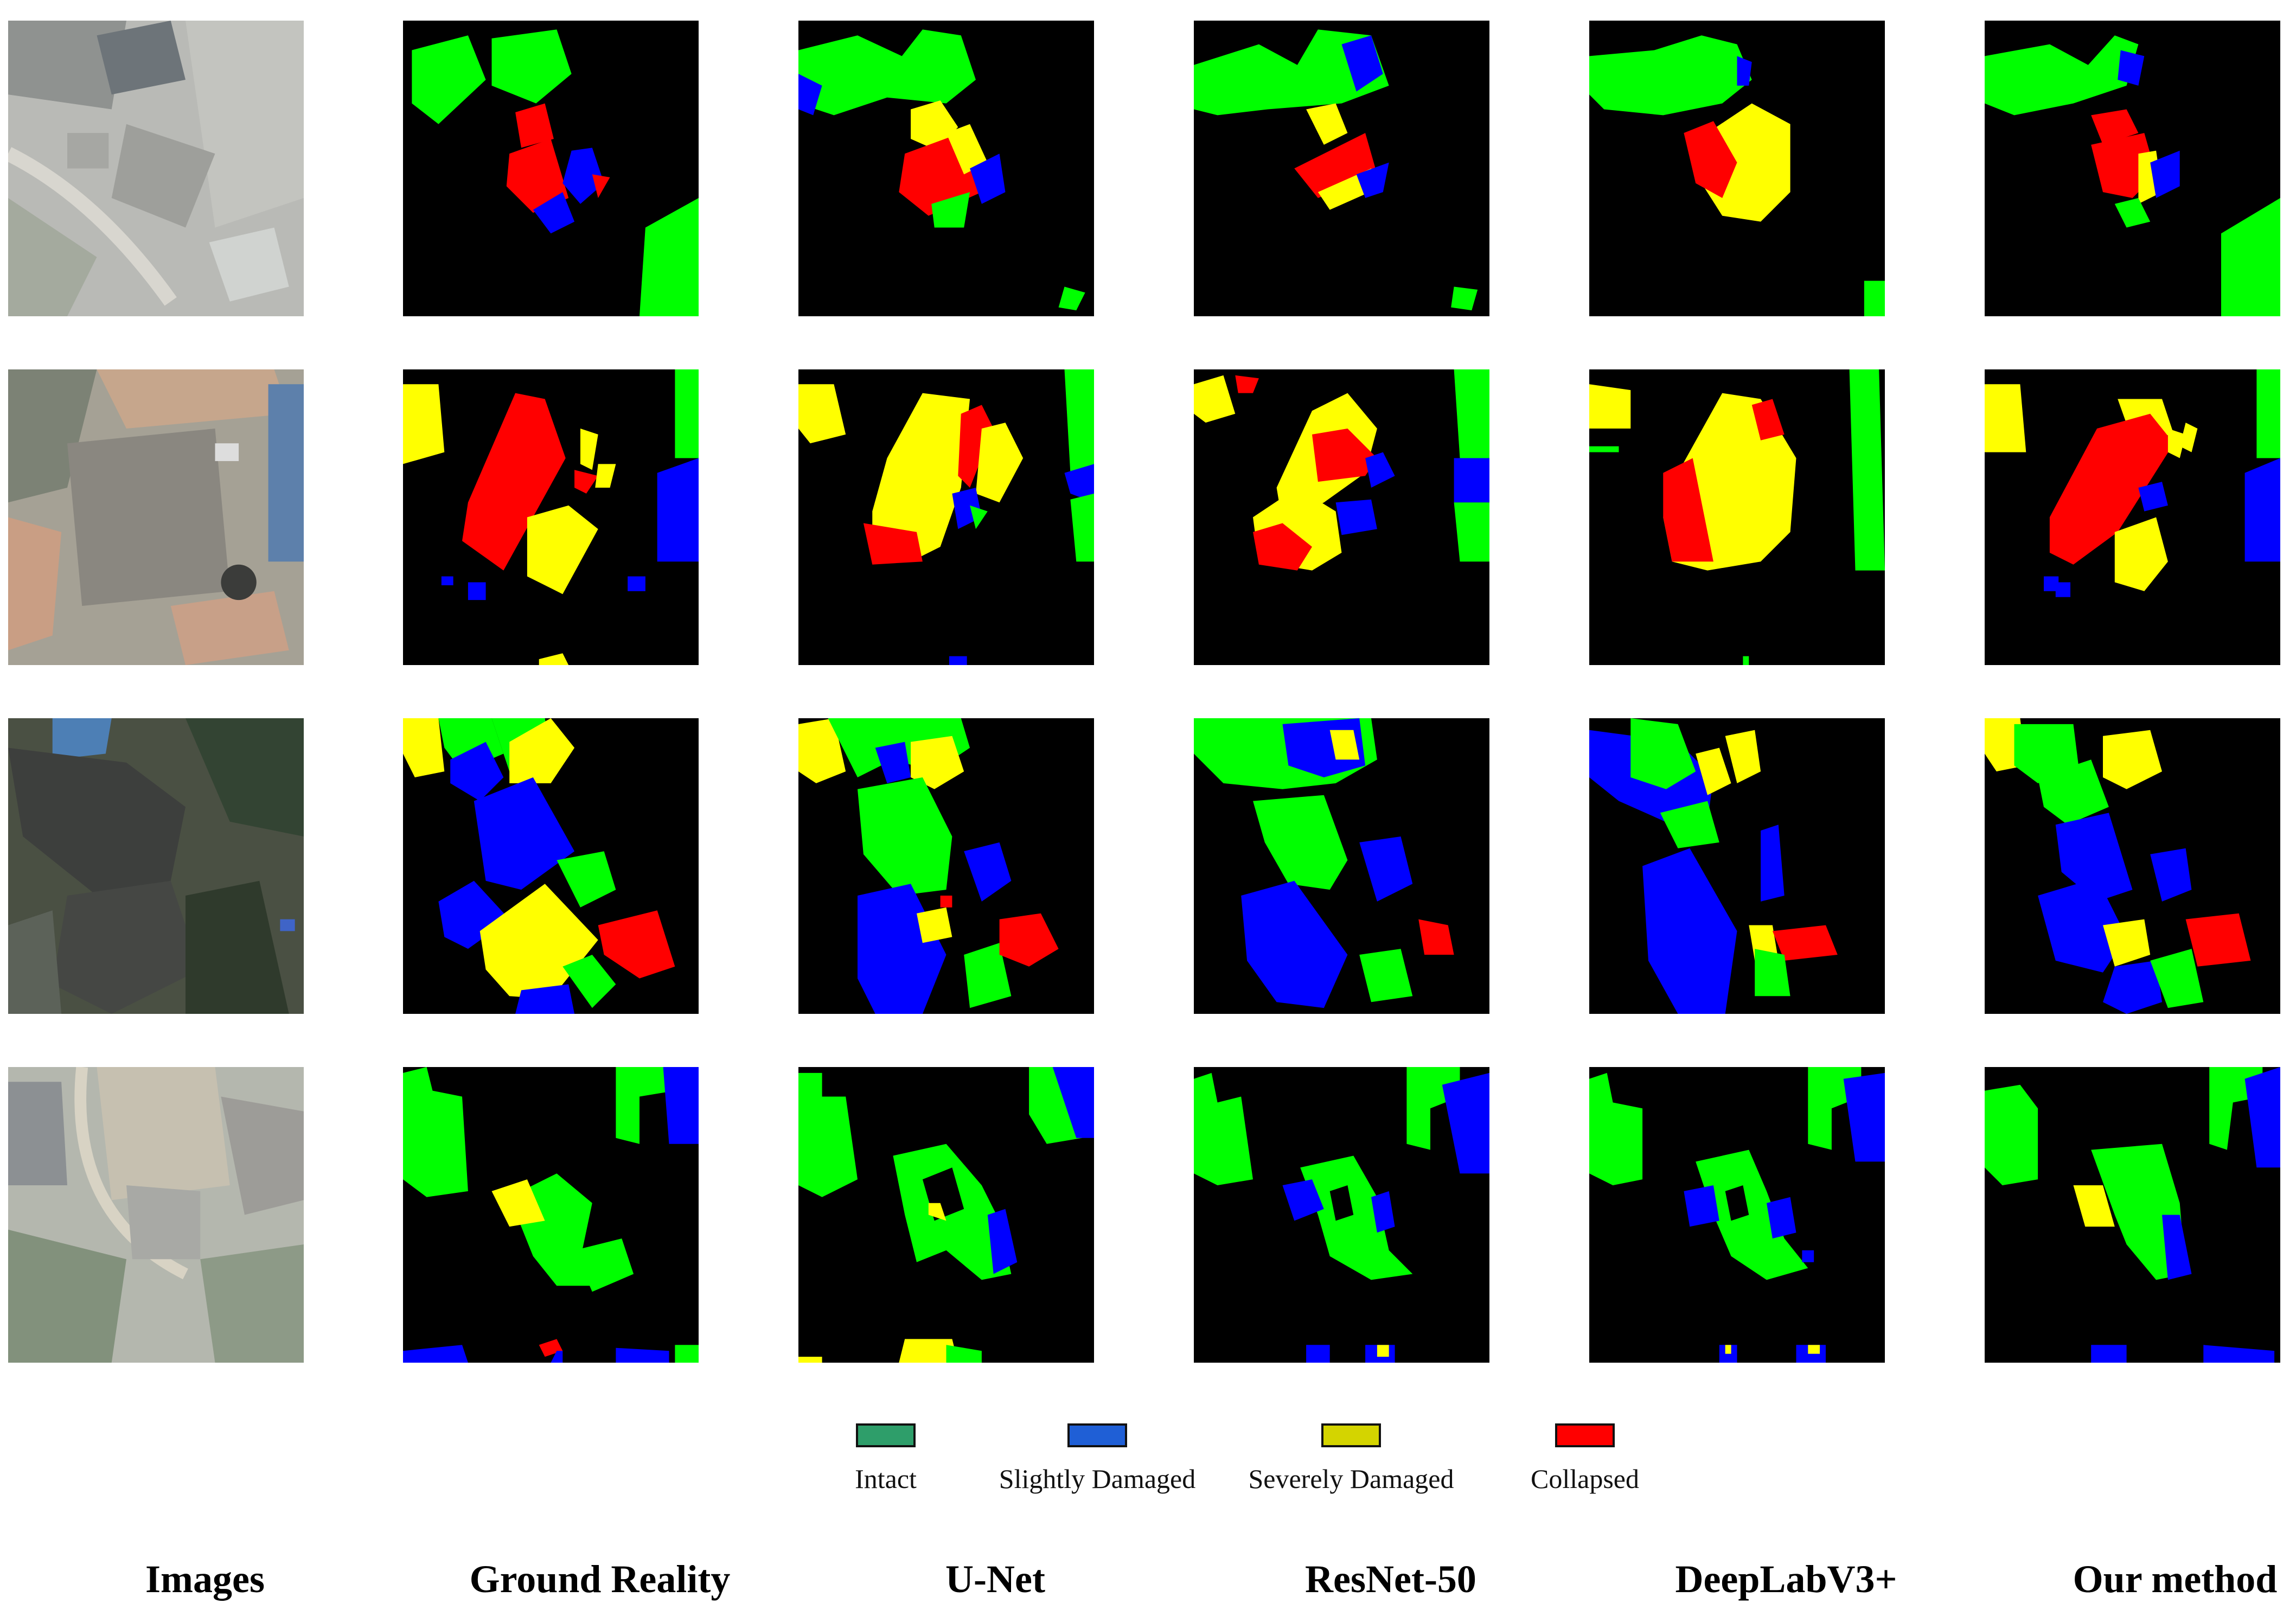  I want to click on row1-deeplabv3-mask, so click(1737, 168).